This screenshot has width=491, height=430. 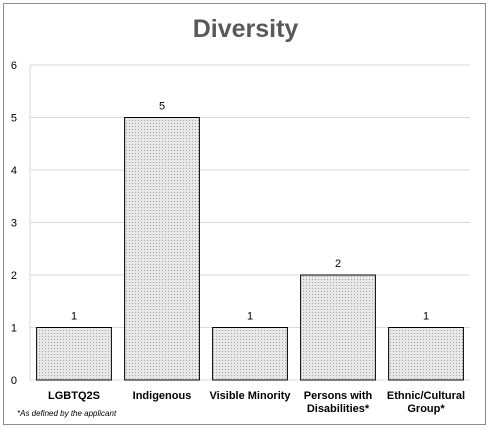 What do you see at coordinates (162, 396) in the screenshot?
I see `x-tick-label: Indigenous` at bounding box center [162, 396].